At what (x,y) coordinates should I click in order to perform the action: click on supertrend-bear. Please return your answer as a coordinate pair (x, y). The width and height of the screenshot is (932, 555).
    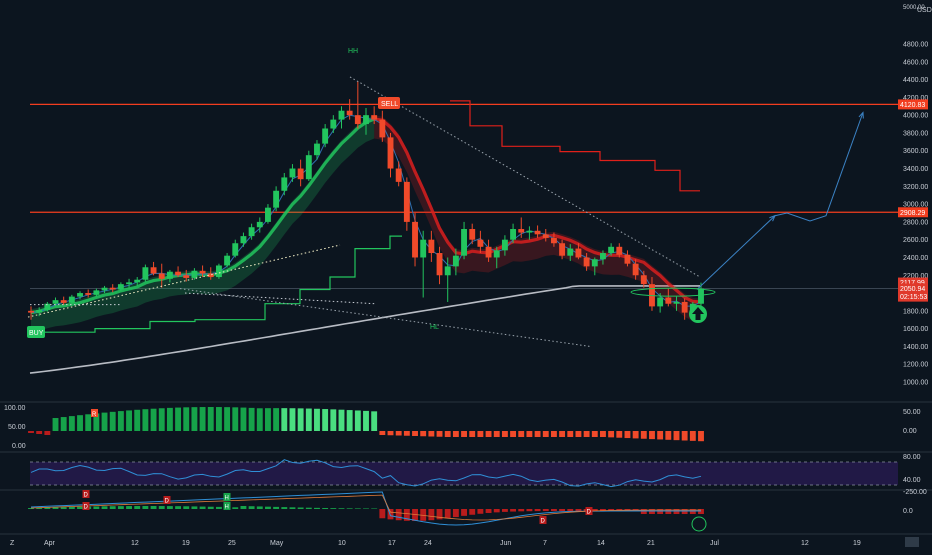
    Looking at the image, I should click on (575, 146).